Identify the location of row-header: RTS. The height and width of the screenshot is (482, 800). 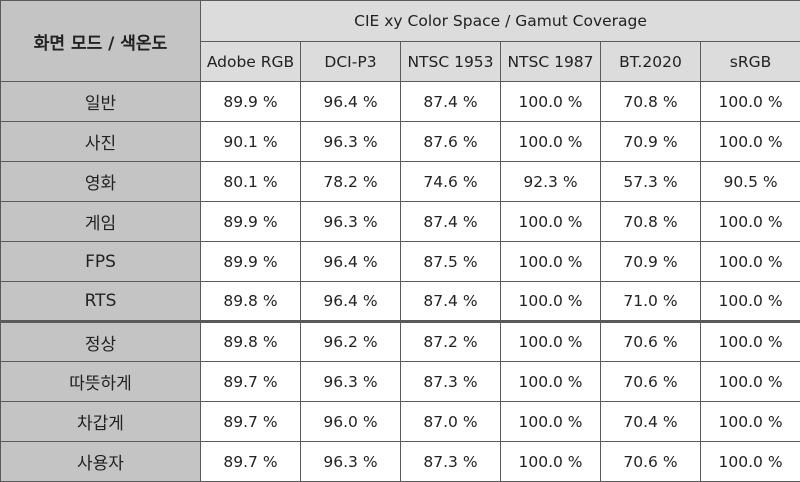
(101, 302).